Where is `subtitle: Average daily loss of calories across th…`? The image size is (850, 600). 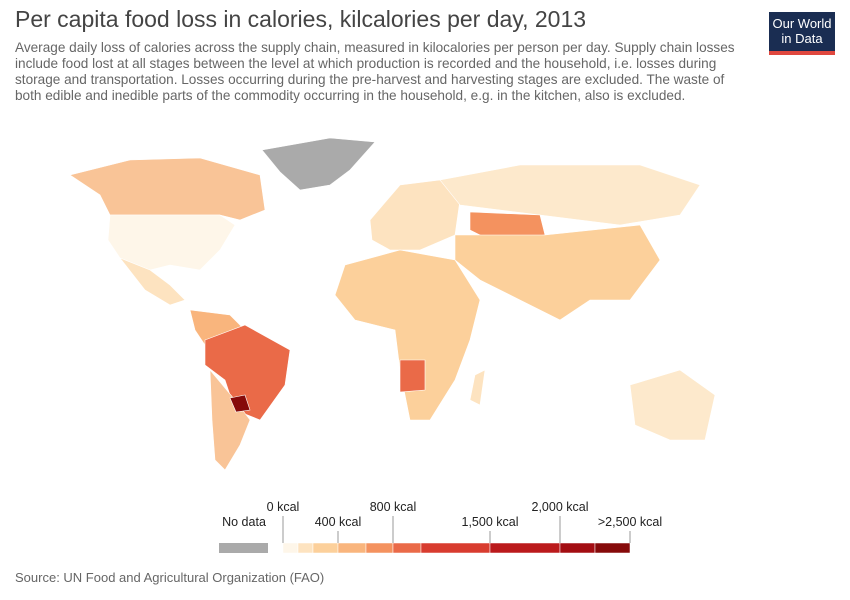
subtitle: Average daily loss of calories across th… is located at coordinates (375, 71).